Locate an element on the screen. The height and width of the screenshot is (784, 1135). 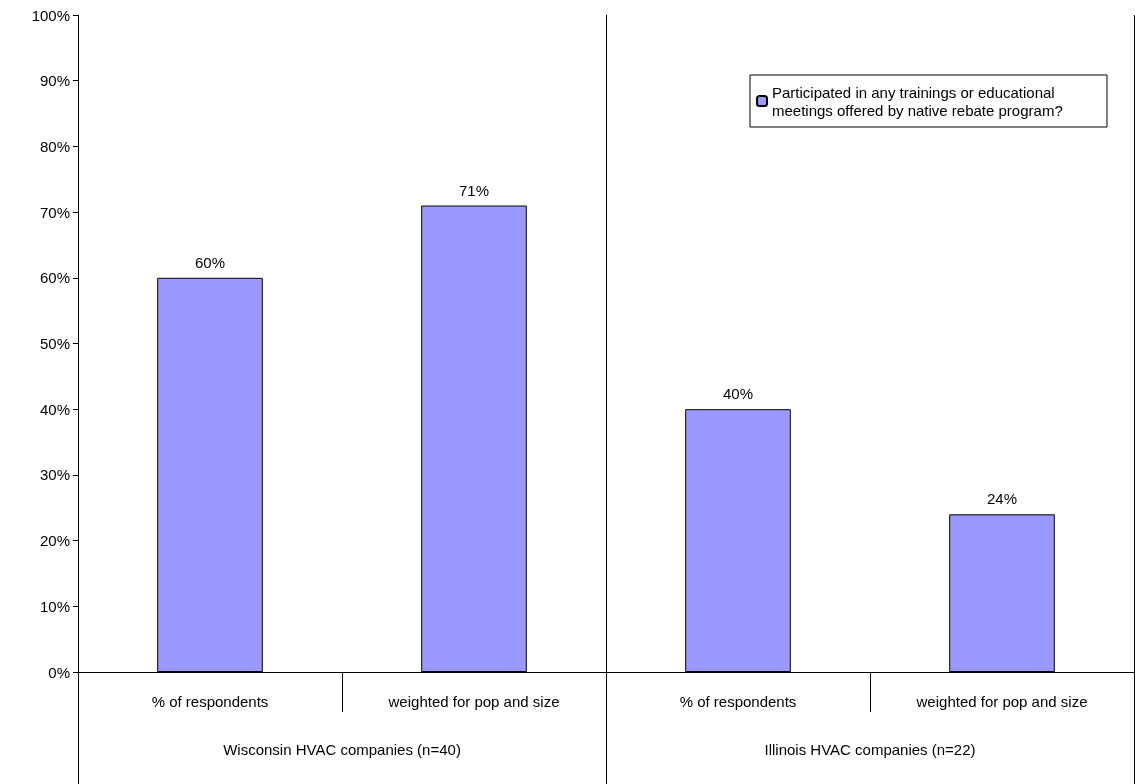
y-tick-label: 90% is located at coordinates (54, 81).